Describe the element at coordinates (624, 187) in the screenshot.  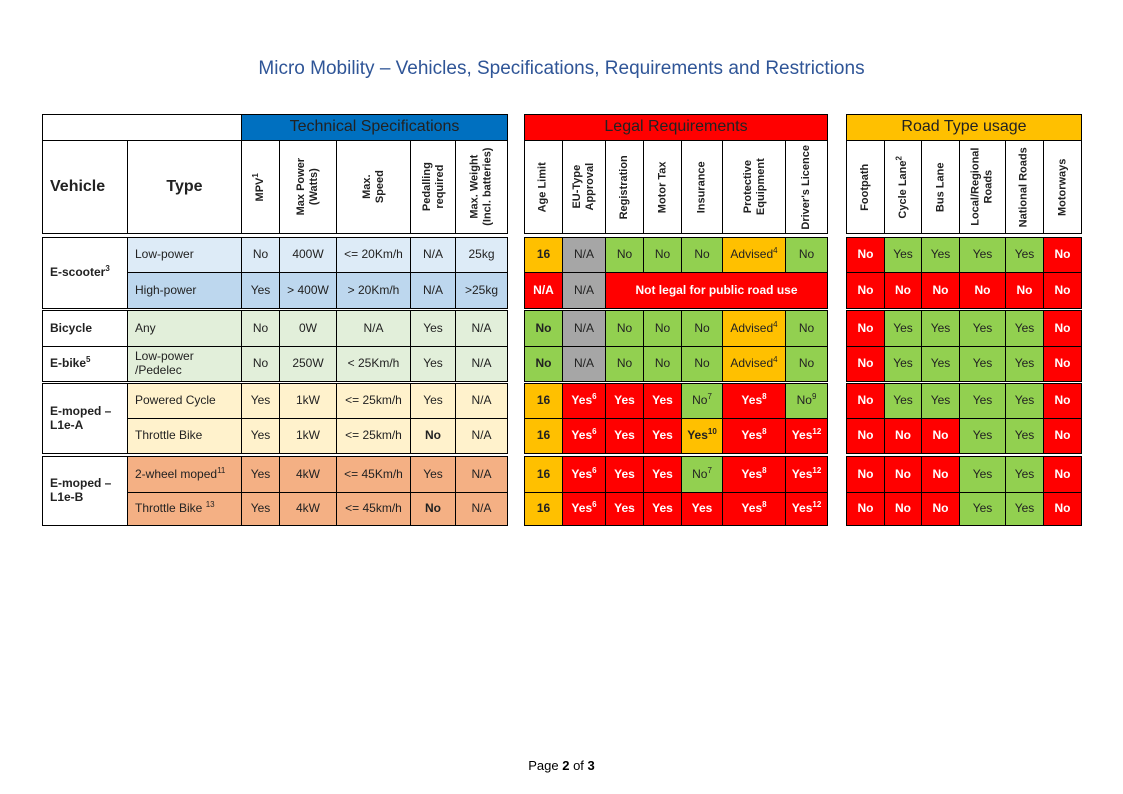
I see `cell-text: Registration` at that location.